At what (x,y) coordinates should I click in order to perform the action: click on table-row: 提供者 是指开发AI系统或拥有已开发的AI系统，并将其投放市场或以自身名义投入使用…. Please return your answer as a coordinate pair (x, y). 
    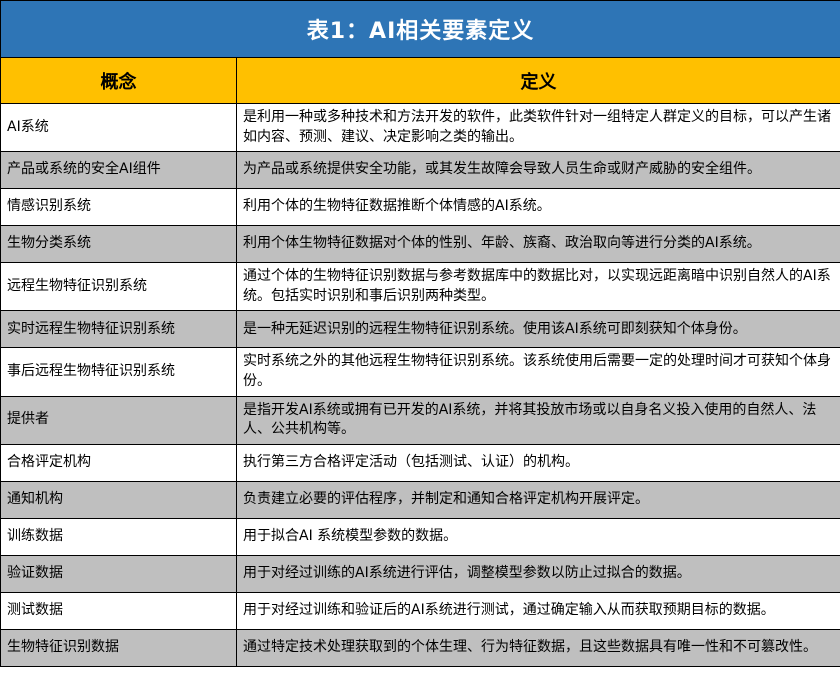
    Looking at the image, I should click on (420, 420).